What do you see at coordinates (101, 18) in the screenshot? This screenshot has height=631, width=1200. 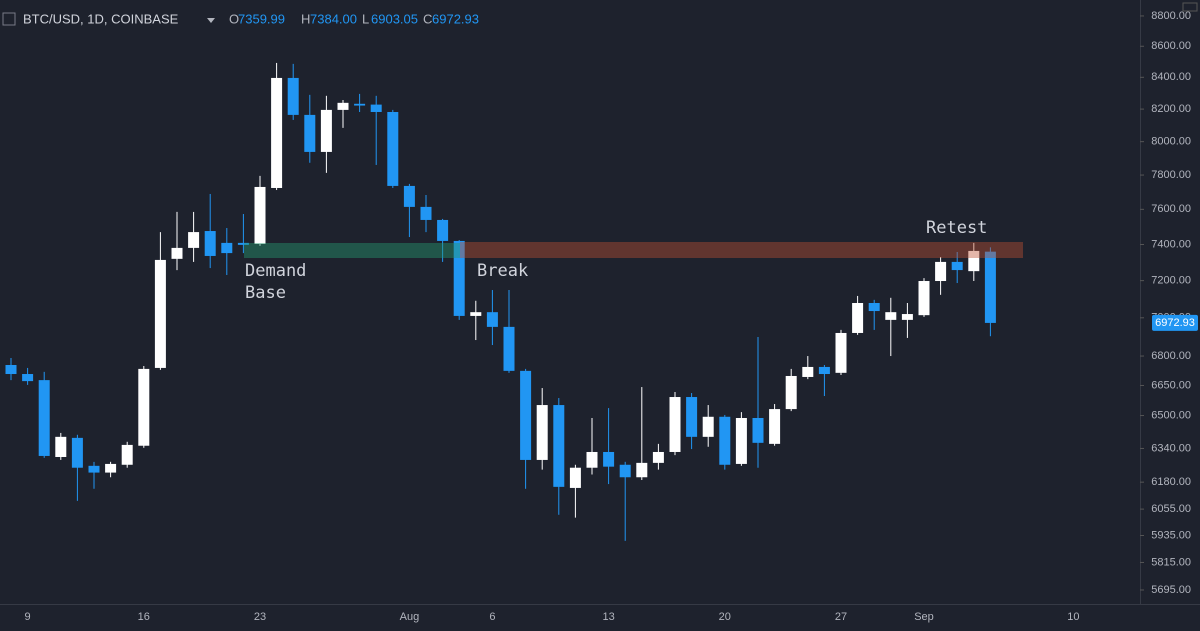 I see `symbol-title: BTC/USD, 1D, COINBASE` at bounding box center [101, 18].